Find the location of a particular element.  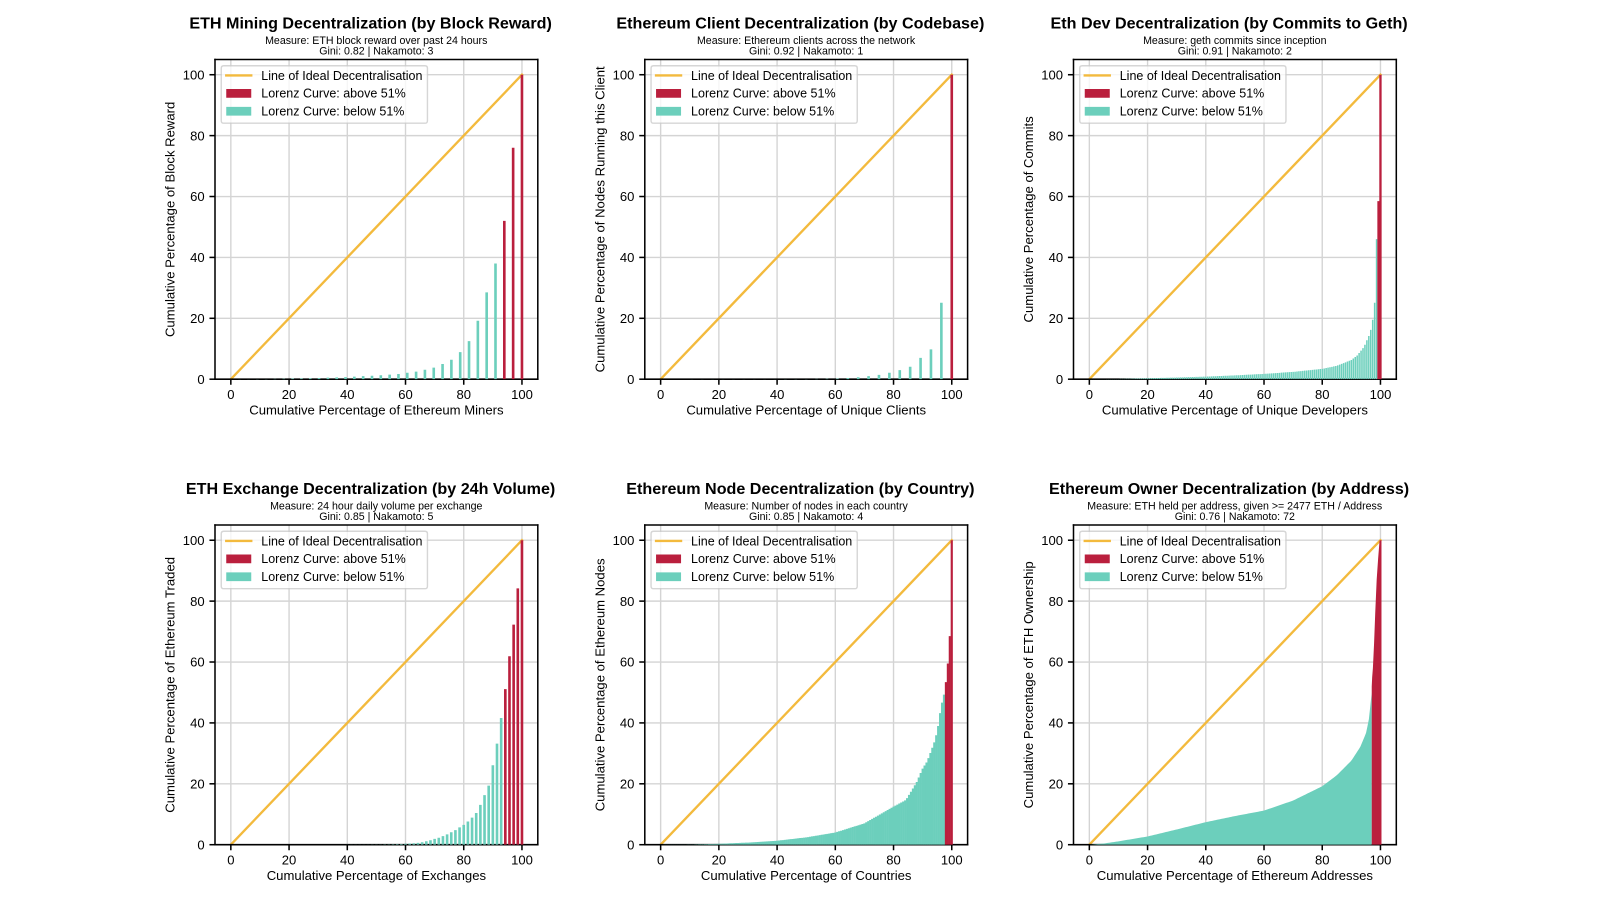

svg-text: Gini: 0.82 | Nakamoto: 3 is located at coordinates (376, 51).